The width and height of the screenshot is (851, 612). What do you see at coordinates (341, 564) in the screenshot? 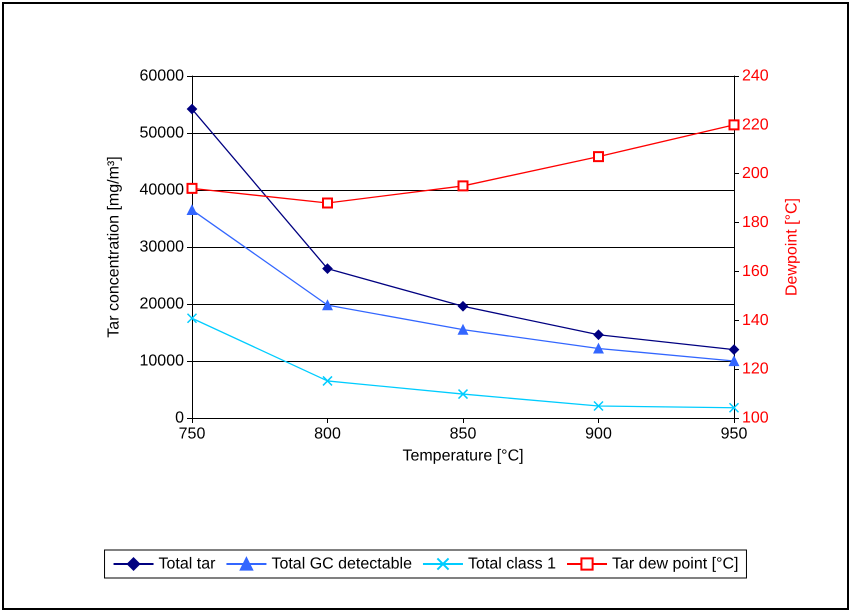
I see `legend-label: Total GC detectable` at bounding box center [341, 564].